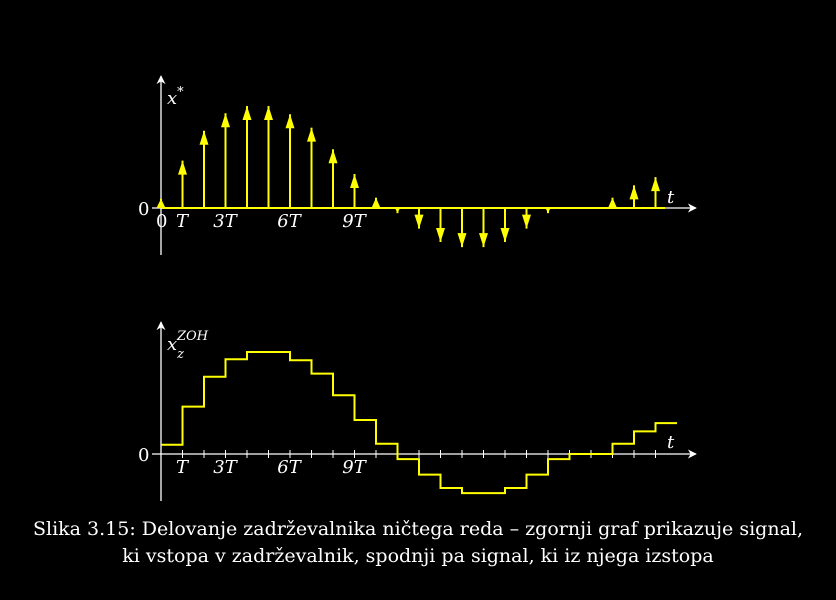 This screenshot has width=836, height=600. I want to click on top-tick-label-6T: 6T, so click(289, 221).